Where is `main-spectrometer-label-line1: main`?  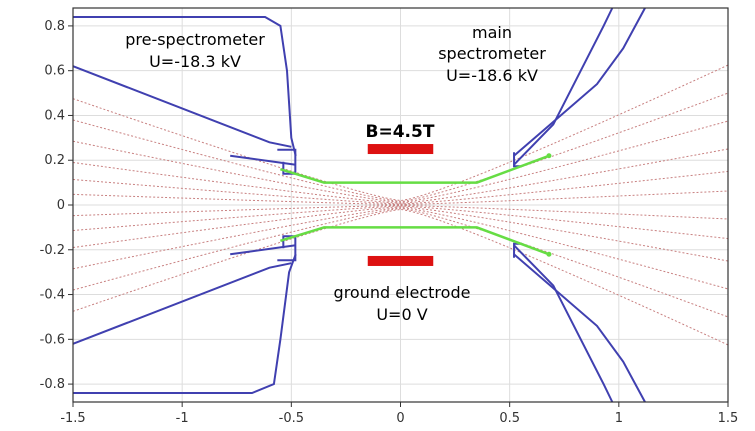 main-spectrometer-label-line1: main is located at coordinates (492, 32).